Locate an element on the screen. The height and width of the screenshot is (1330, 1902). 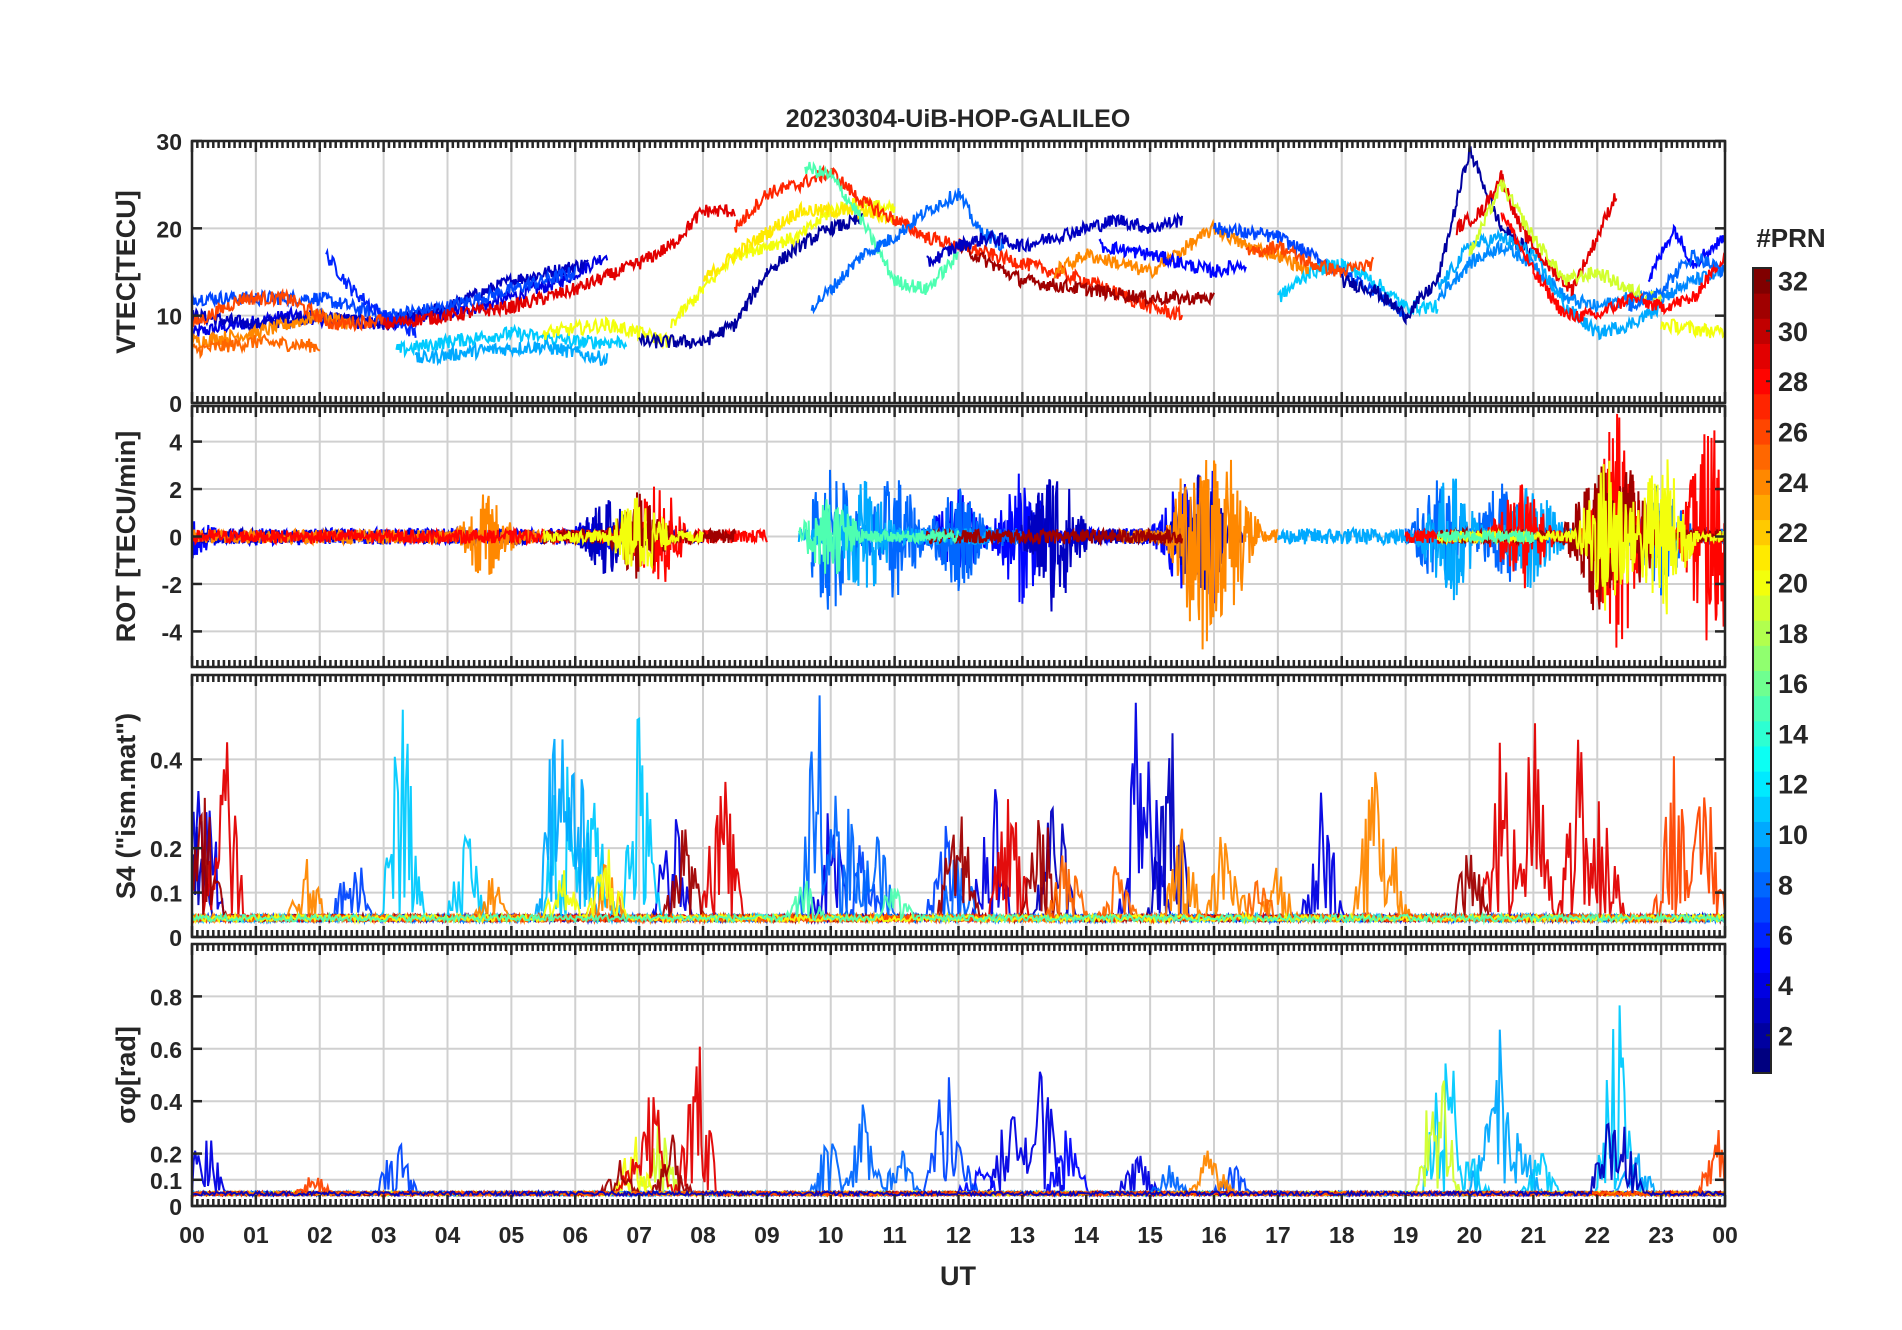
y-tick-label-rot: 0 is located at coordinates (175, 538).